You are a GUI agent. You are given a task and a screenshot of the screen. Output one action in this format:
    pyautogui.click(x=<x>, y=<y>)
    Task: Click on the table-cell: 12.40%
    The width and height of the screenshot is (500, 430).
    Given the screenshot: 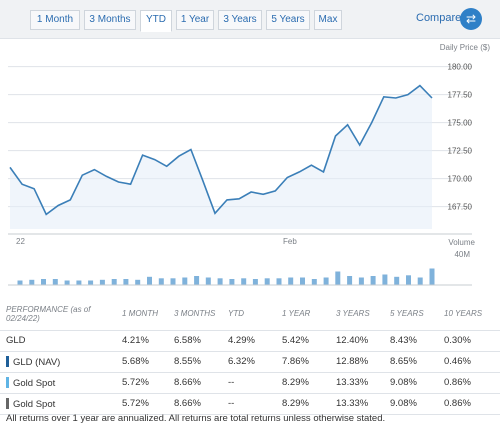 What is the action you would take?
    pyautogui.click(x=363, y=341)
    